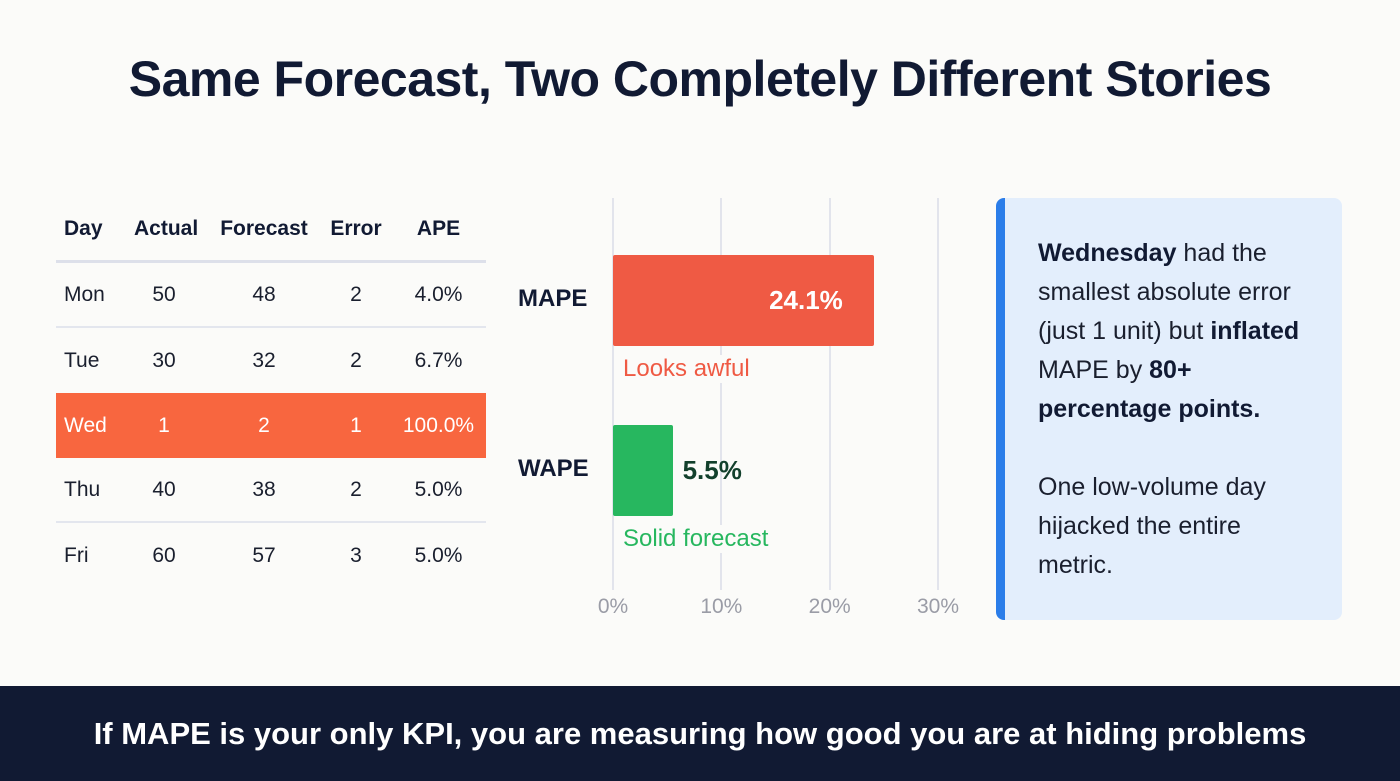  Describe the element at coordinates (1094, 370) in the screenshot. I see `callout-text: MAPE by` at that location.